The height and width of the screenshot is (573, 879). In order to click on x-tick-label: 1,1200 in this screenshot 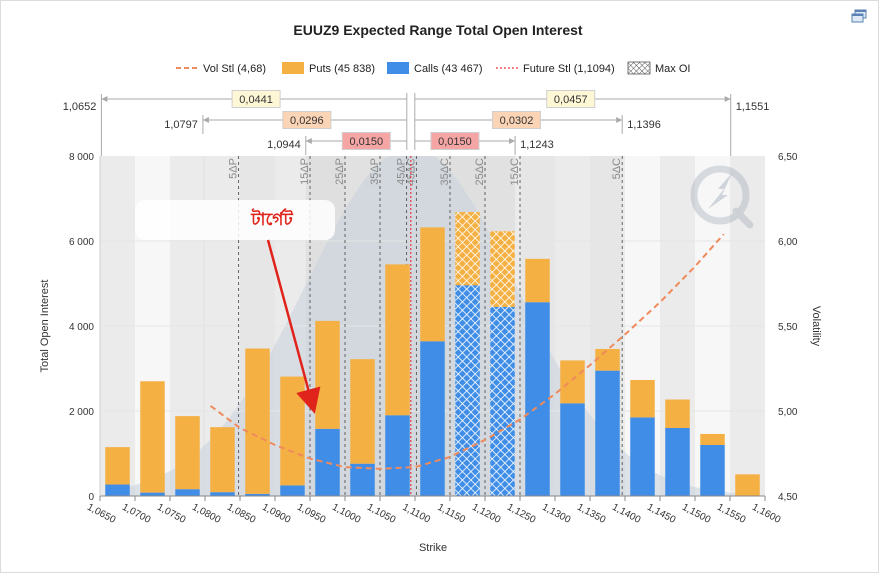, I will do `click(486, 514)`.